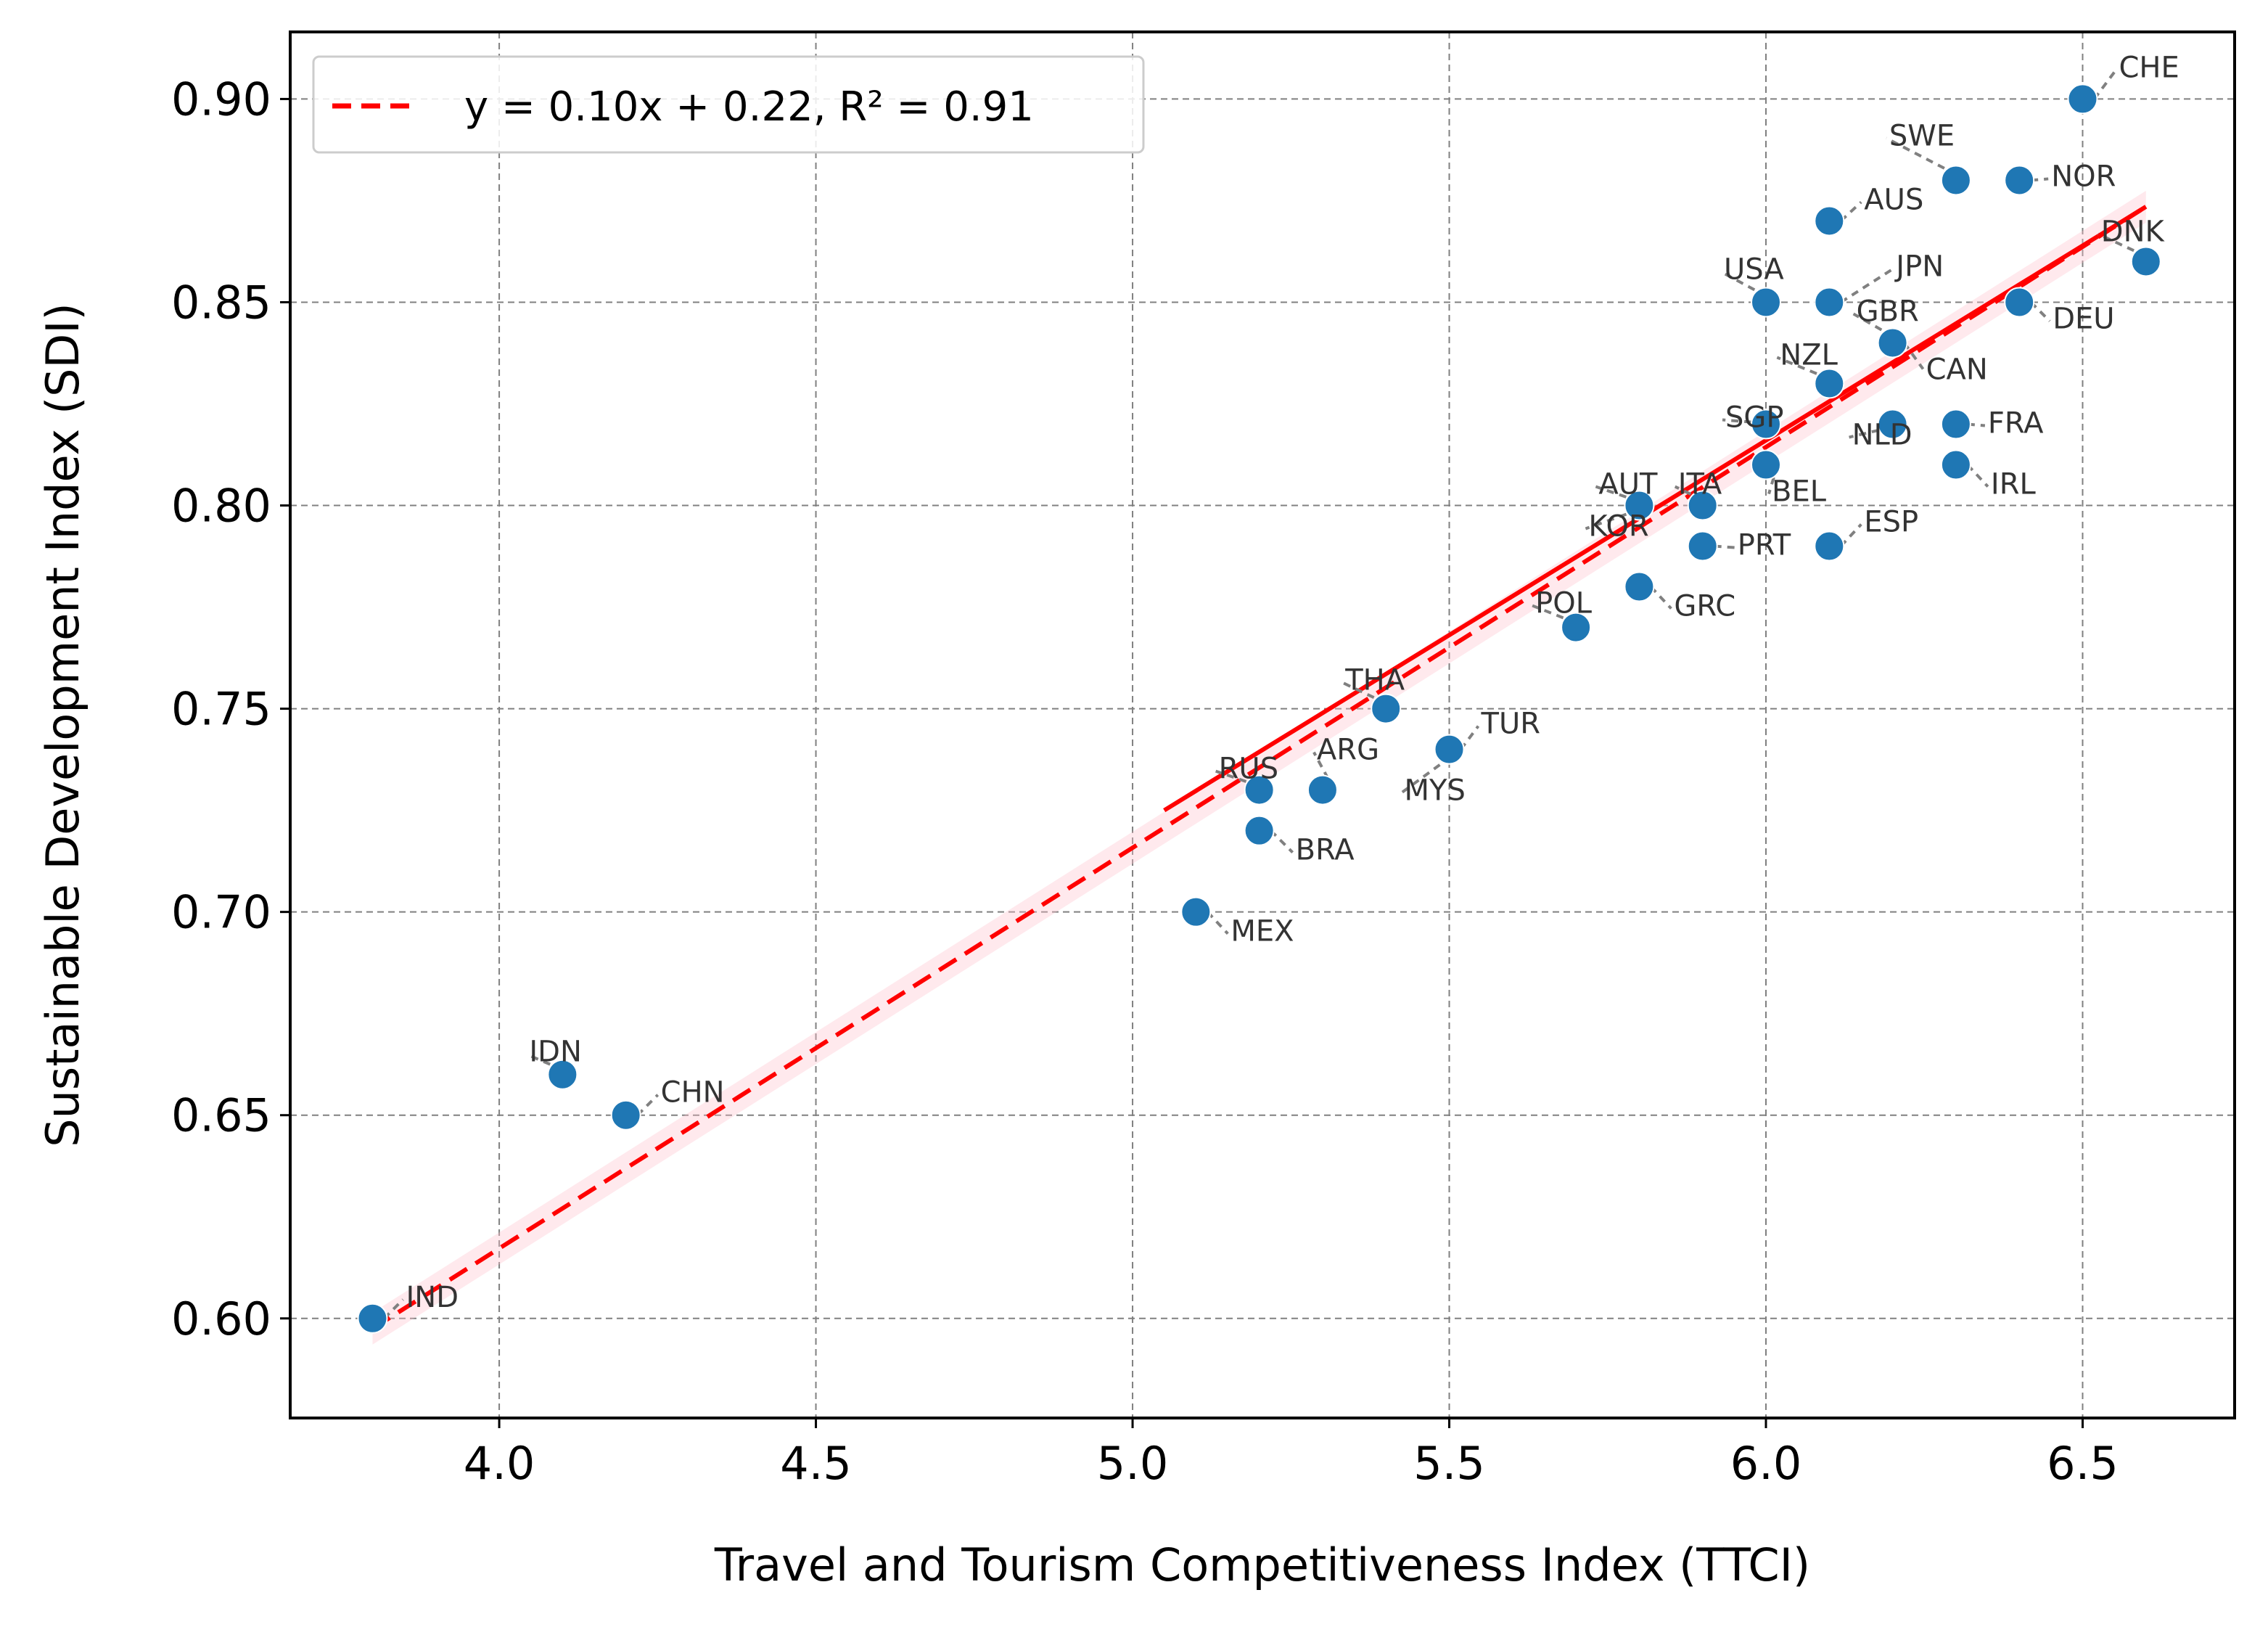  I want to click on y-tick-label: 0.80, so click(221, 506).